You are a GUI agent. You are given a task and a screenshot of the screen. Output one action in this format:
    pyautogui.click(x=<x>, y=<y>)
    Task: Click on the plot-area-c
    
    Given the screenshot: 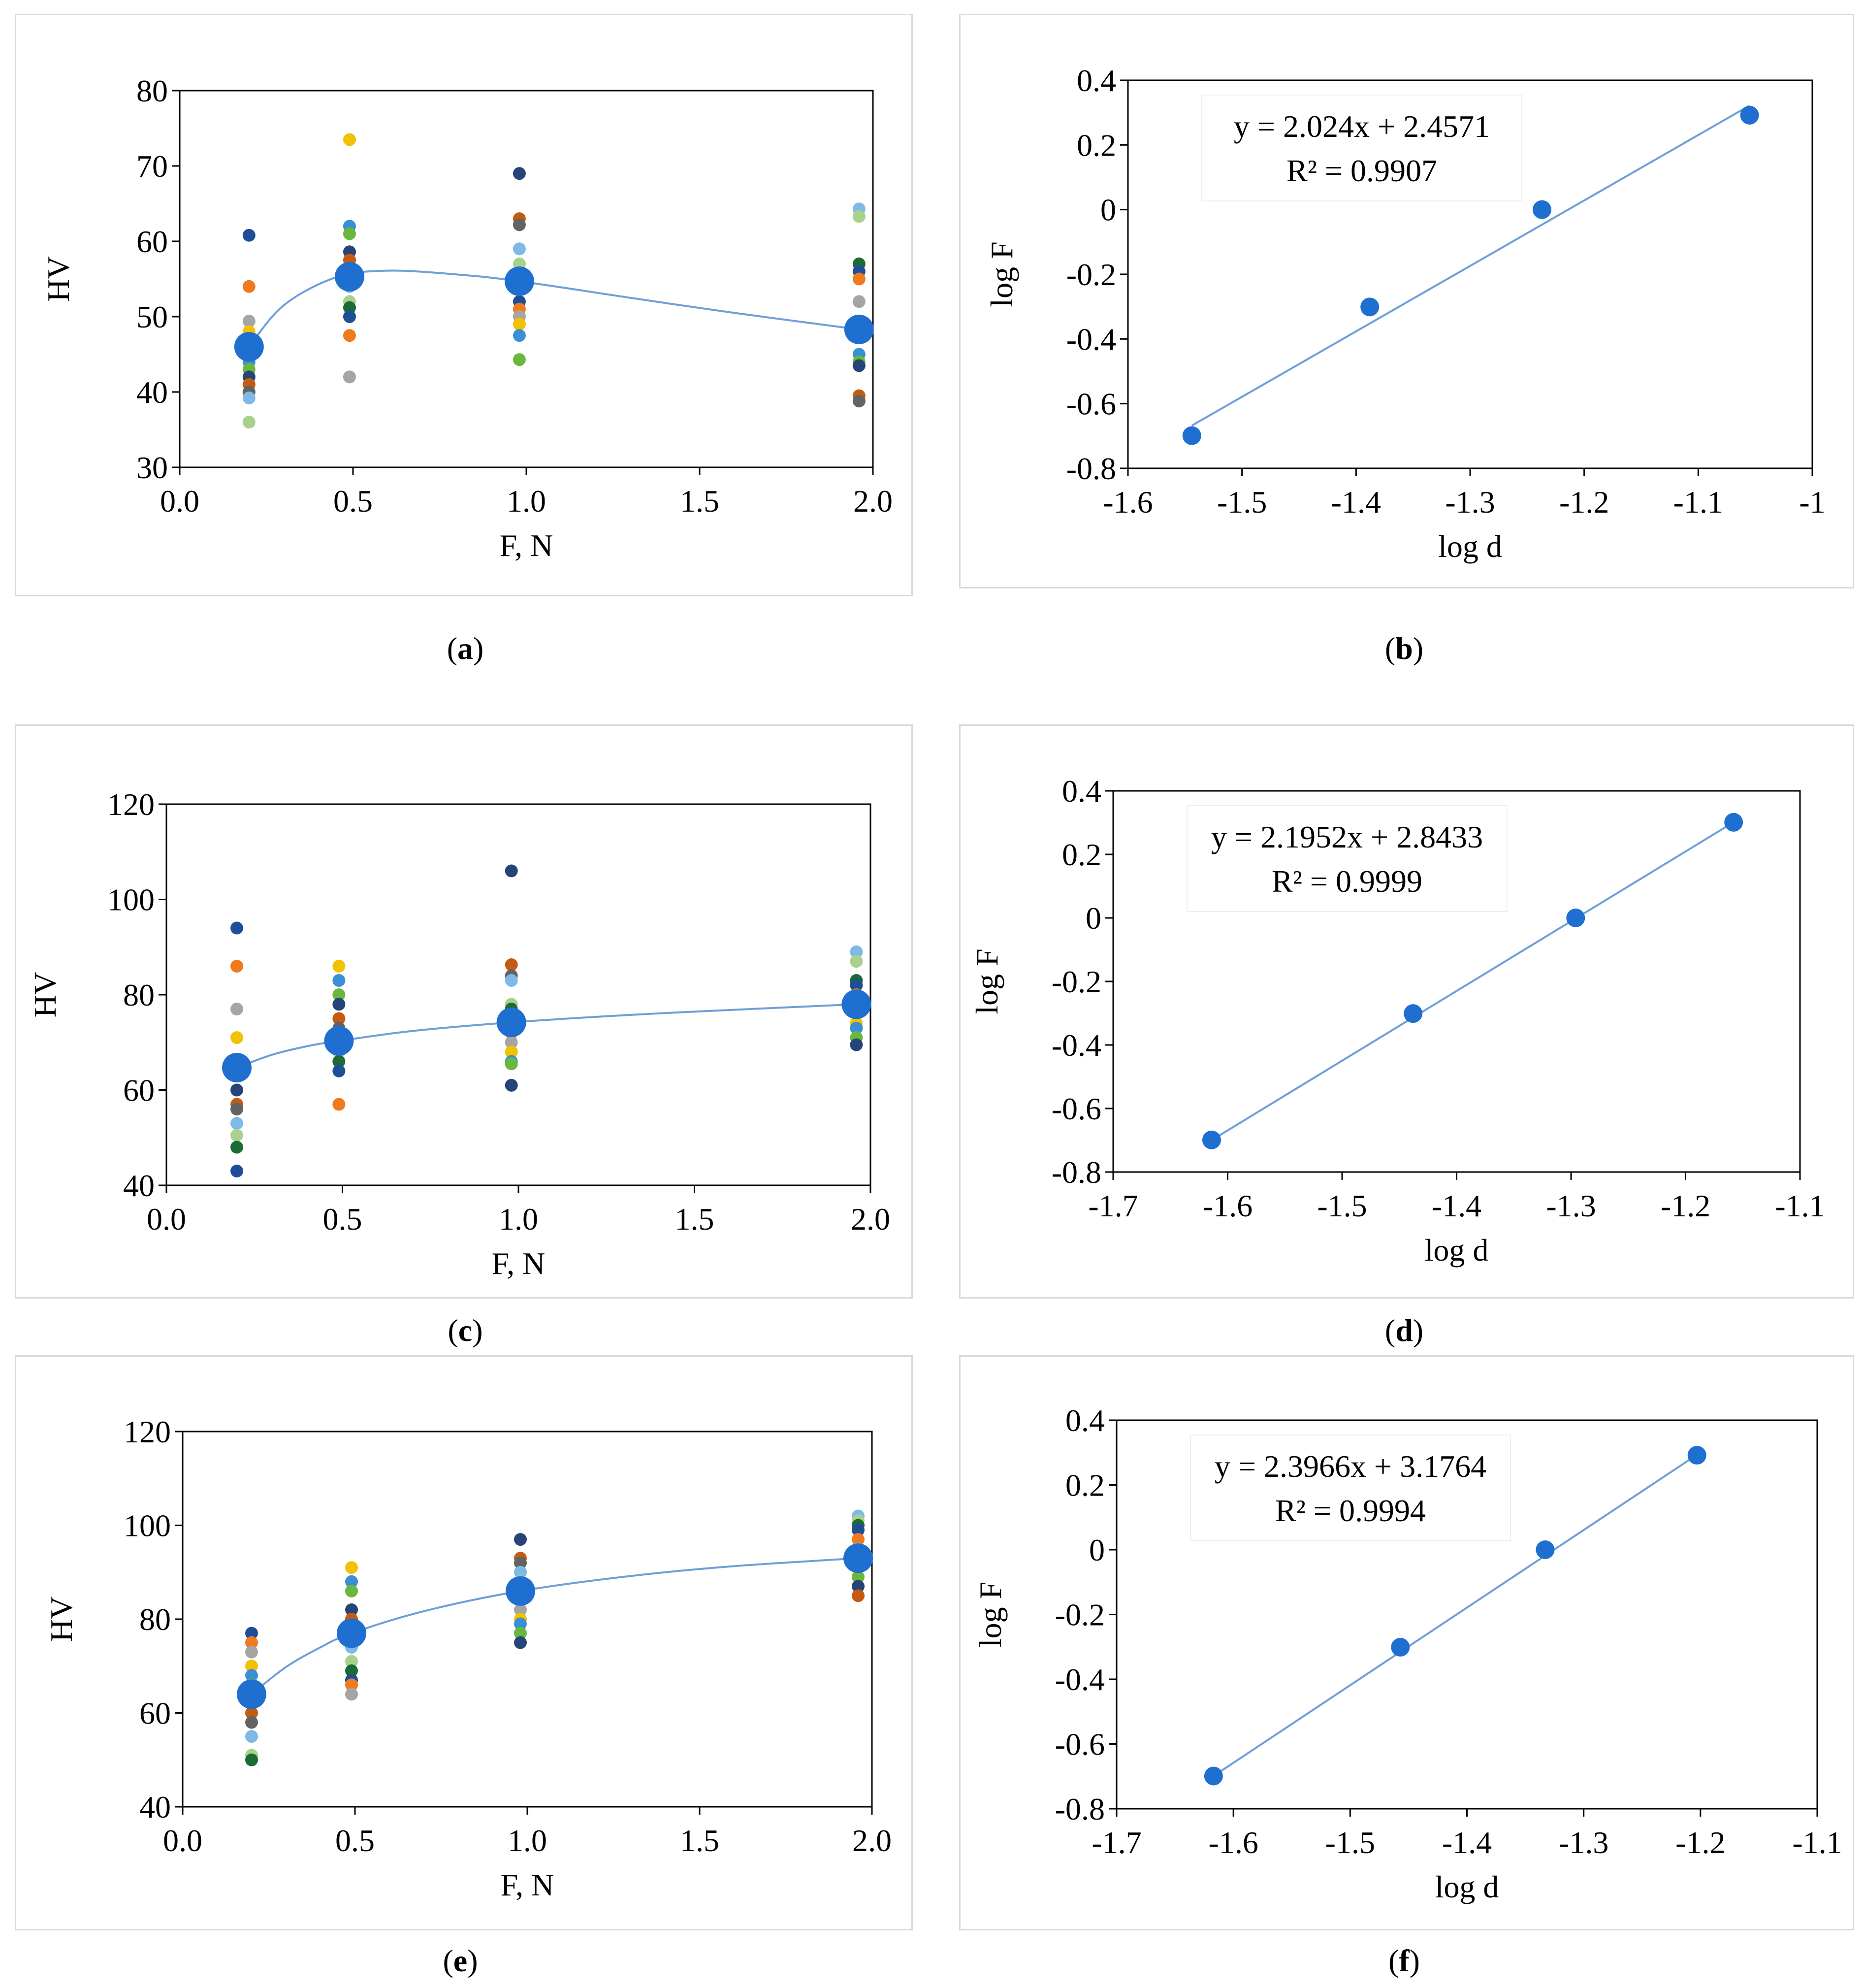 What is the action you would take?
    pyautogui.click(x=518, y=994)
    